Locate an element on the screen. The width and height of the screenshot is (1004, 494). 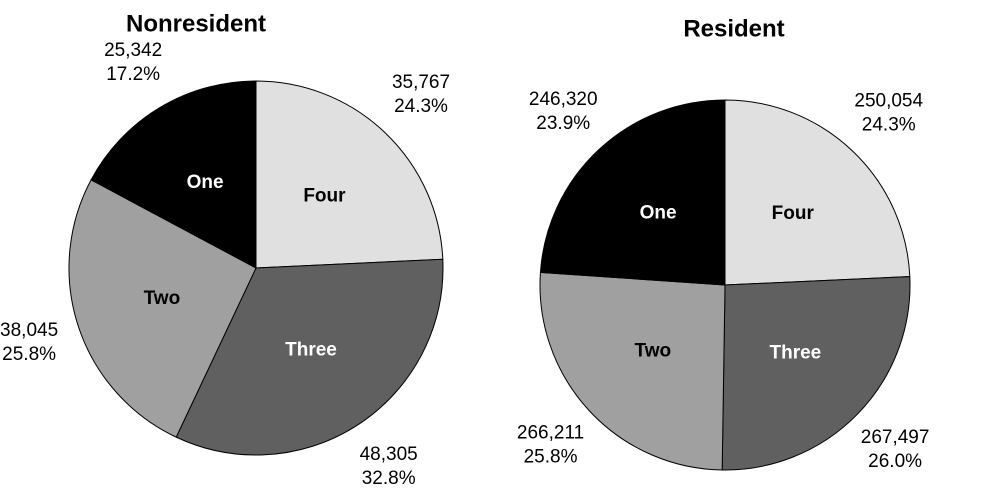
value-label: 48,305 is located at coordinates (389, 454).